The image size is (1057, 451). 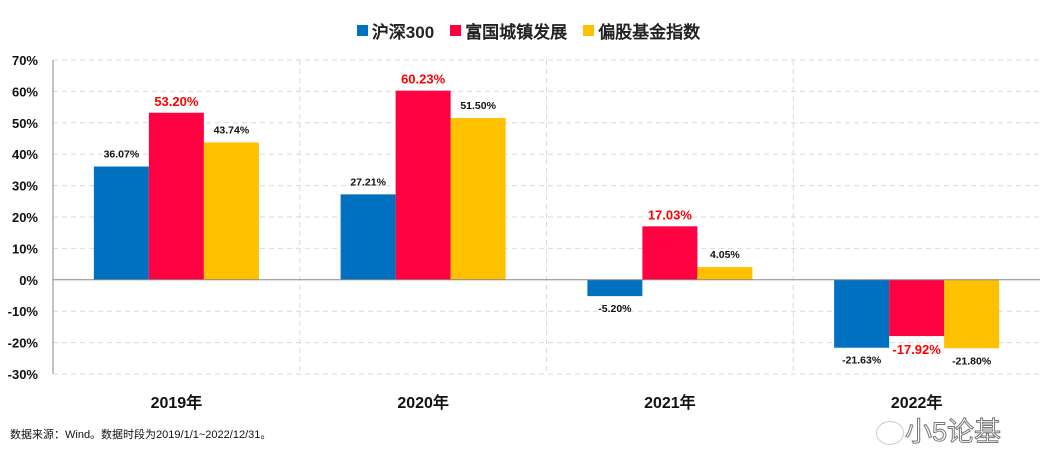 I want to click on y-tick-label: -20%, so click(x=23, y=343).